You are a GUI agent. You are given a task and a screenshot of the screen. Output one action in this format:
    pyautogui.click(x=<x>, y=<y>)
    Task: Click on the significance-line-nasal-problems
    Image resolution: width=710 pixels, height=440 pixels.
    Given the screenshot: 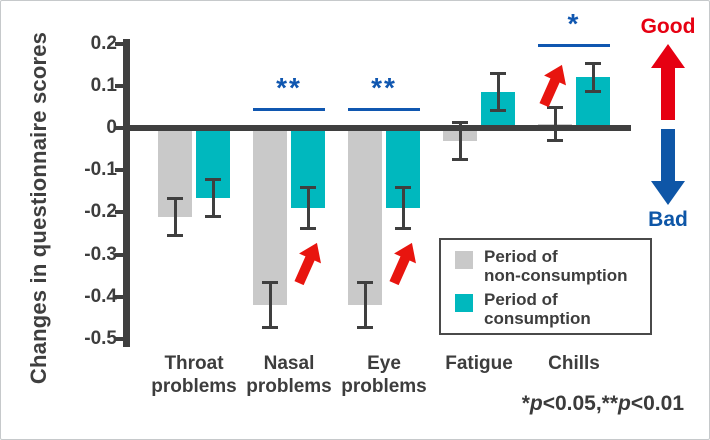 What is the action you would take?
    pyautogui.click(x=289, y=109)
    